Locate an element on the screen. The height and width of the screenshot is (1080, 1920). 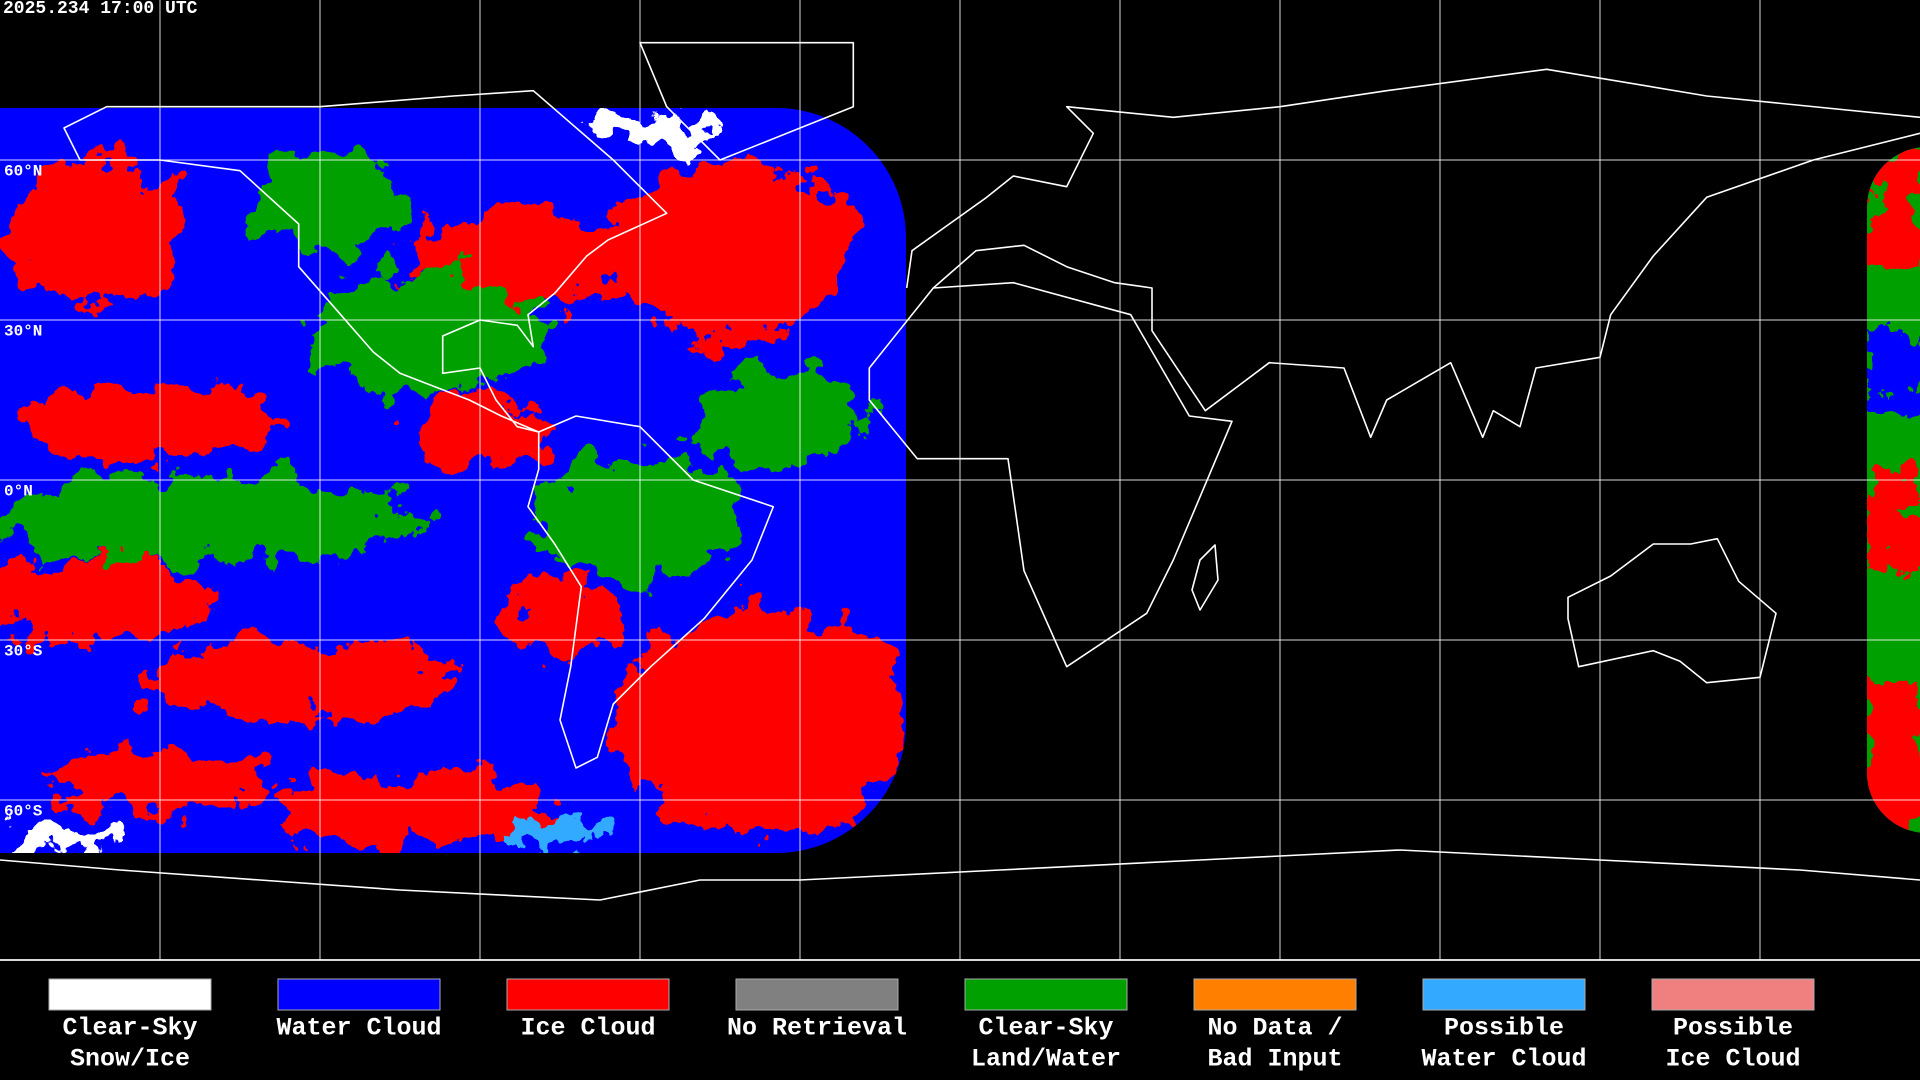
legend-item: No Retrieval is located at coordinates (817, 1010).